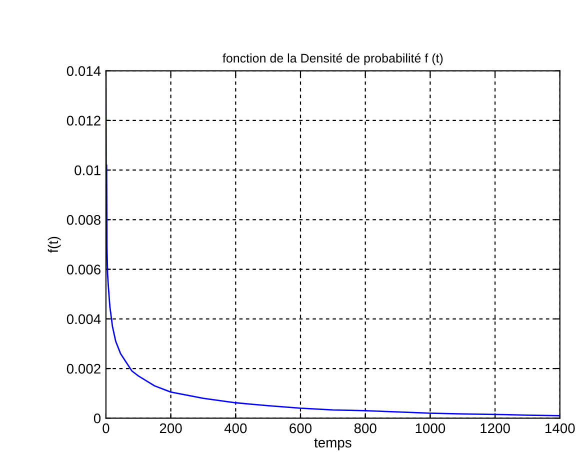 This screenshot has height=454, width=579. What do you see at coordinates (332, 59) in the screenshot?
I see `chart-title: fonction de la Densité de probabilité f (t)` at bounding box center [332, 59].